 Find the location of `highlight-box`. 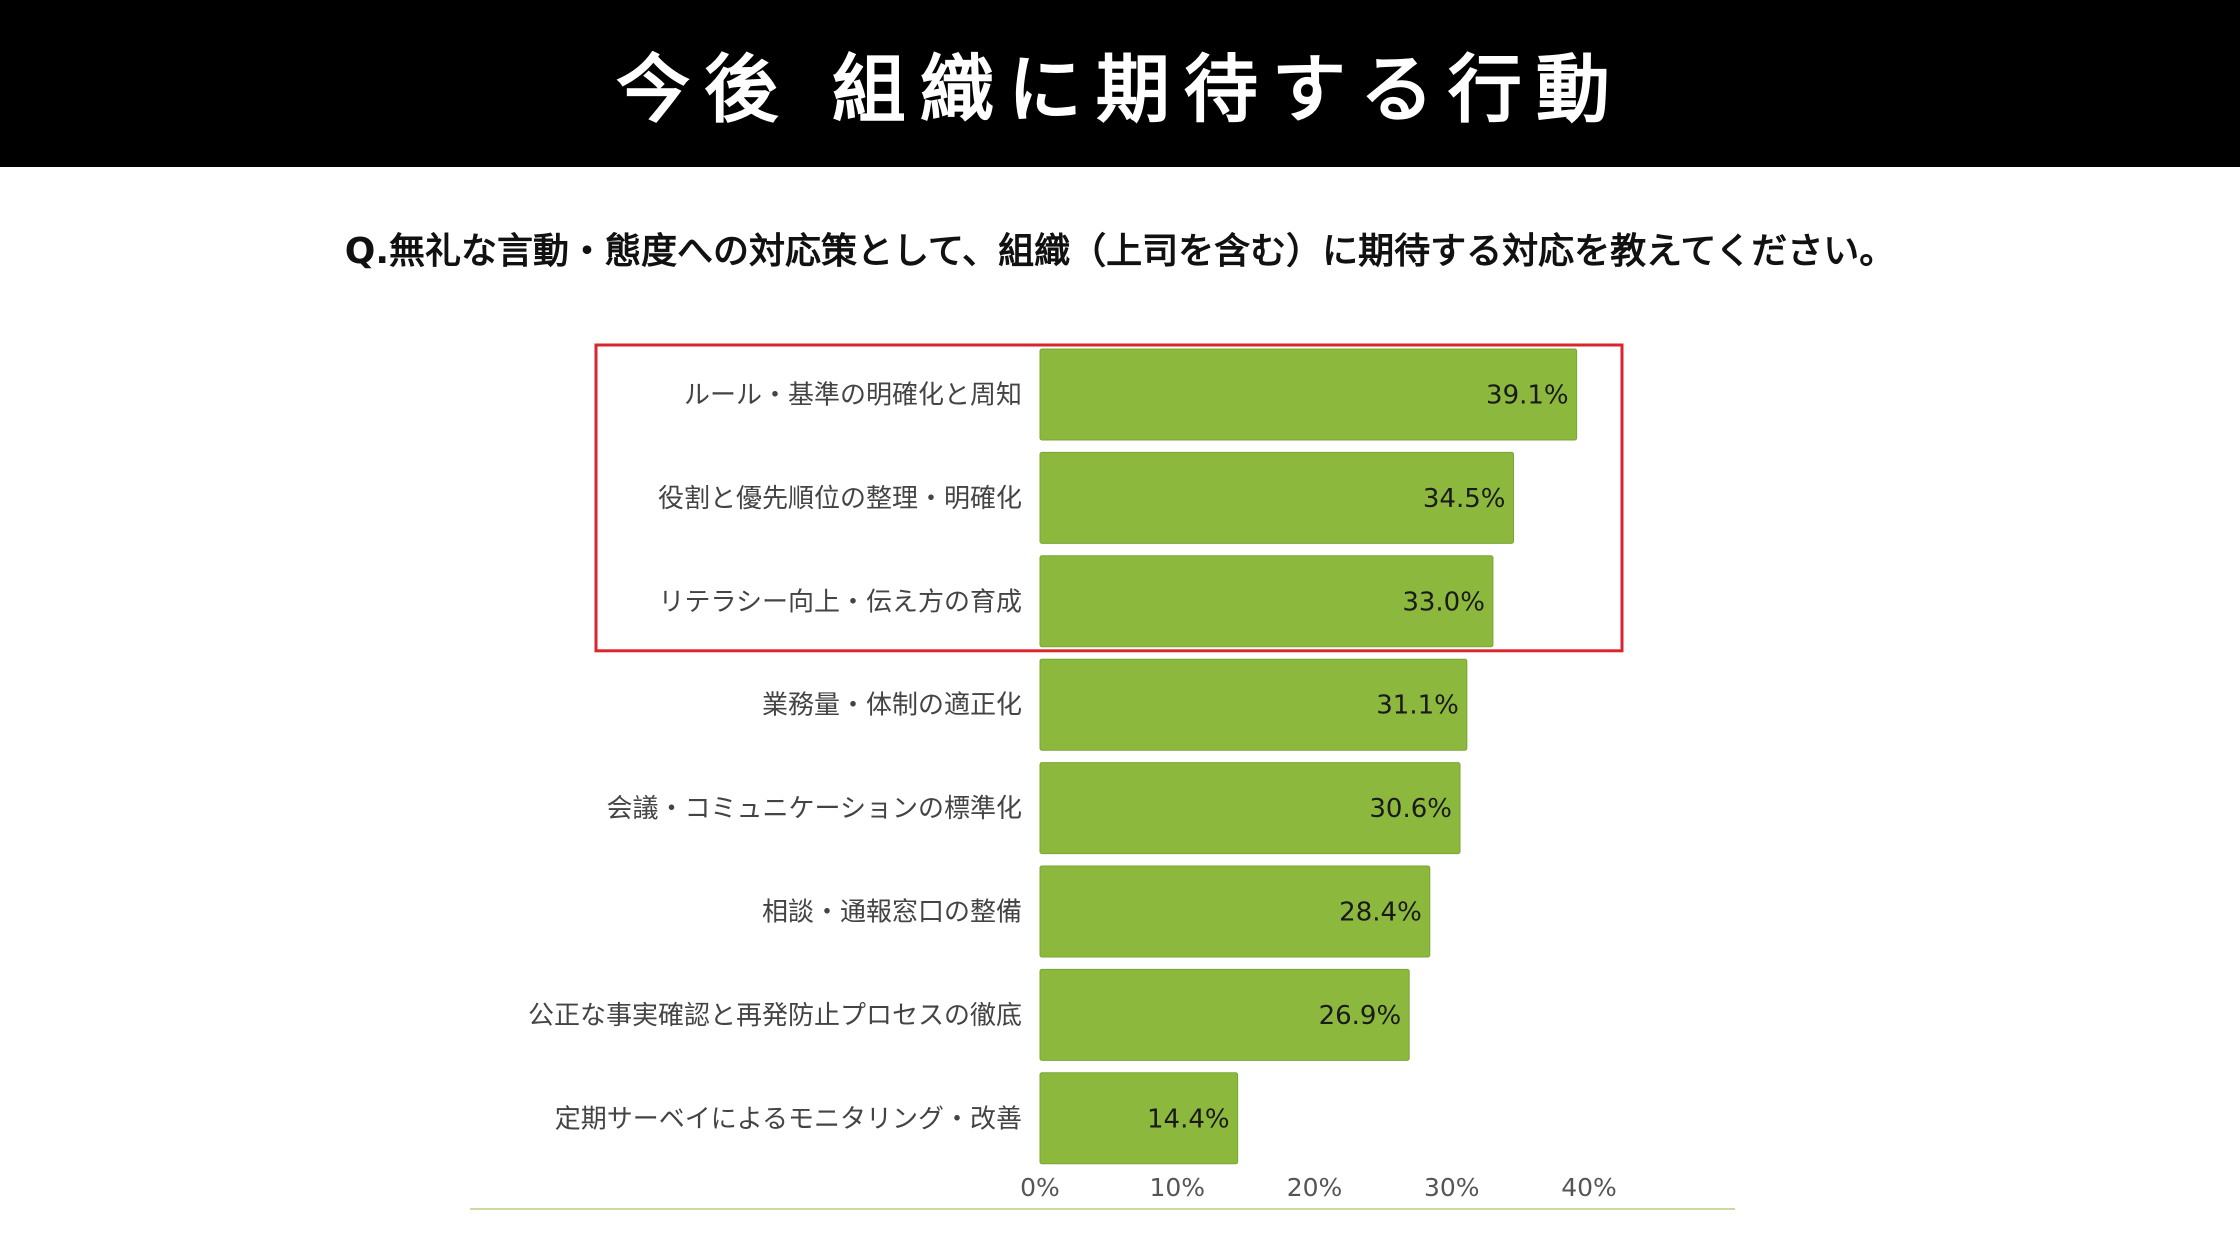

highlight-box is located at coordinates (1109, 498).